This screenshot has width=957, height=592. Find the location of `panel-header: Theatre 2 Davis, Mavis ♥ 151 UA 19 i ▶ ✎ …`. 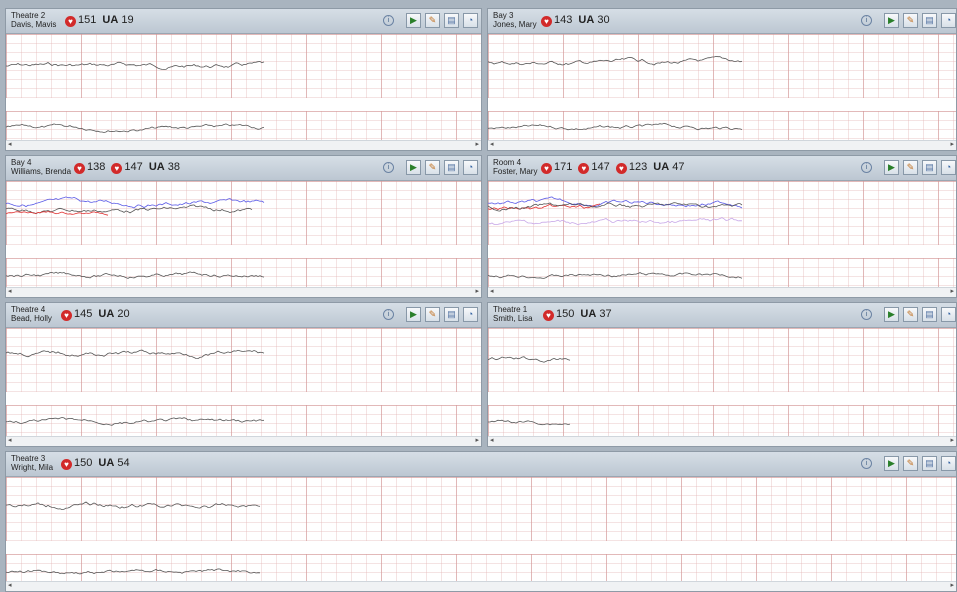

panel-header: Theatre 2 Davis, Mavis ♥ 151 UA 19 i ▶ ✎ … is located at coordinates (243, 21).